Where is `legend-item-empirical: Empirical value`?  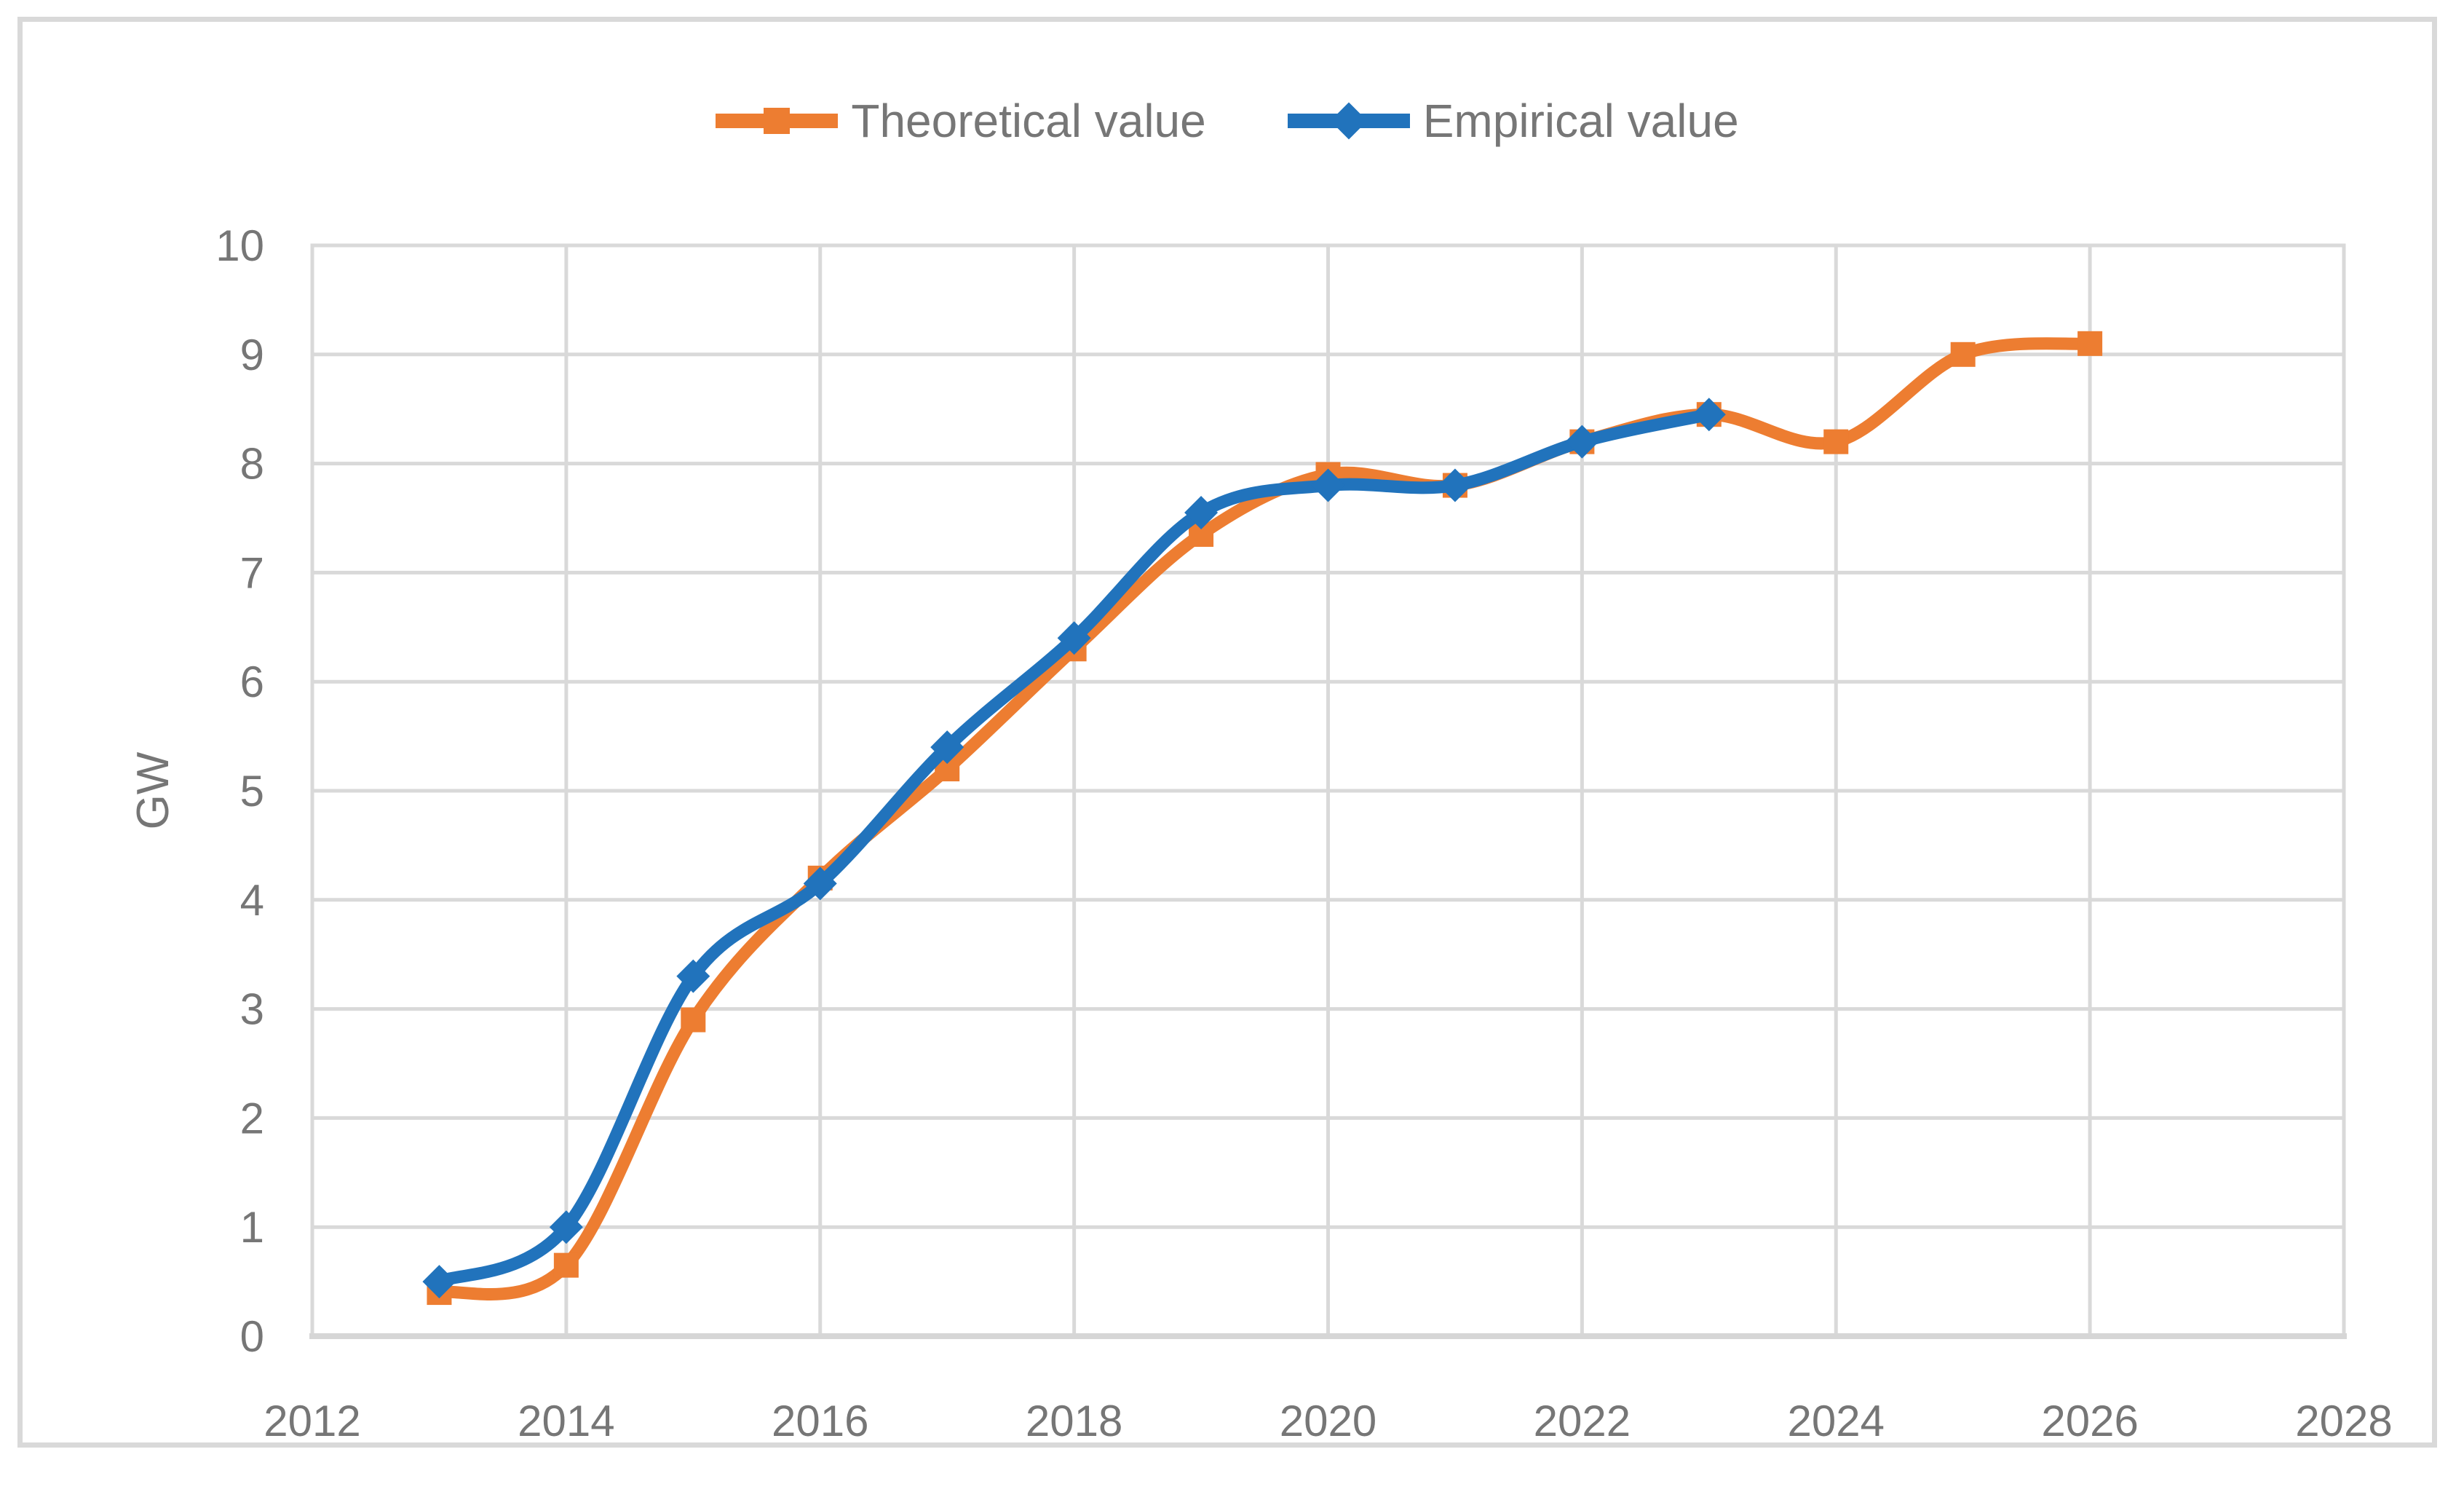
legend-item-empirical: Empirical value is located at coordinates (1513, 121).